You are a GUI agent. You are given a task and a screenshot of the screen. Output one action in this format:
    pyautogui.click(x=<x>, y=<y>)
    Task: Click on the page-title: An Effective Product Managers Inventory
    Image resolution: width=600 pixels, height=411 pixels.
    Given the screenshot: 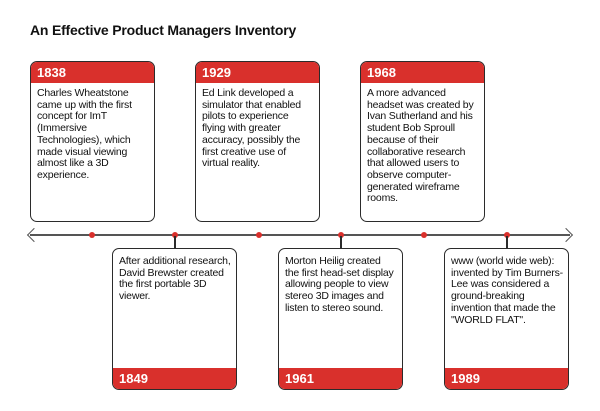 What is the action you would take?
    pyautogui.click(x=163, y=30)
    